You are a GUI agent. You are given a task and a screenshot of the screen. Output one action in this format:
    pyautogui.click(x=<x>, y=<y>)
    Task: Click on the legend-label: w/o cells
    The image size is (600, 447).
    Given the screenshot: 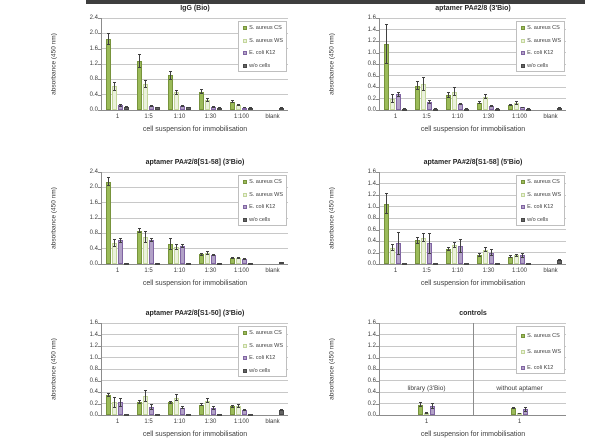 What is the action you would take?
    pyautogui.click(x=538, y=219)
    